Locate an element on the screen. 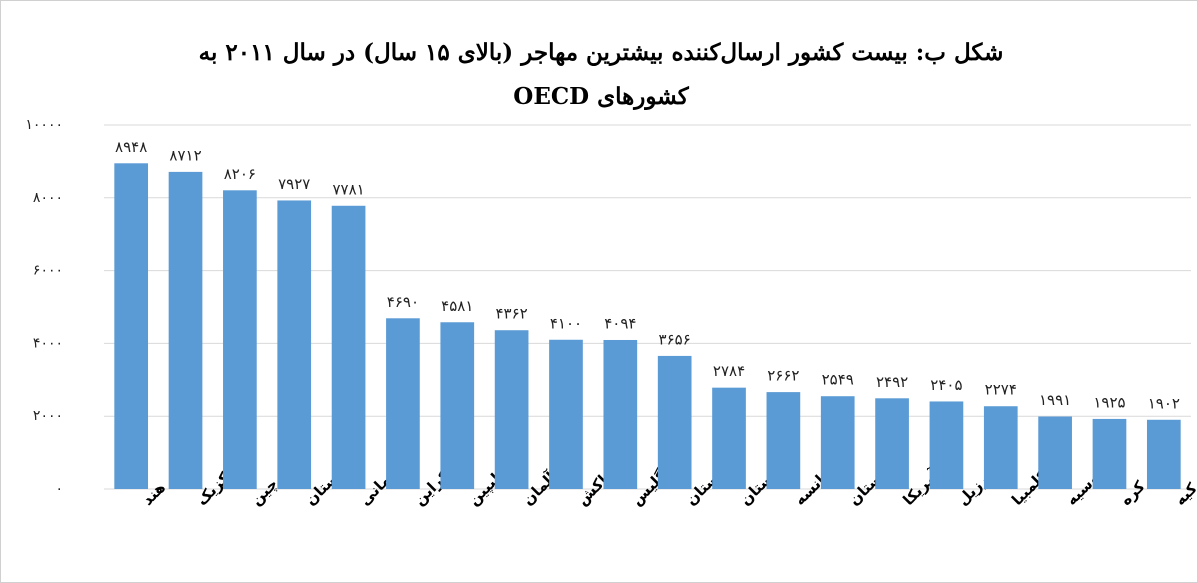 This screenshot has width=1198, height=583. data-label: ۷۹۲۷ is located at coordinates (294, 184).